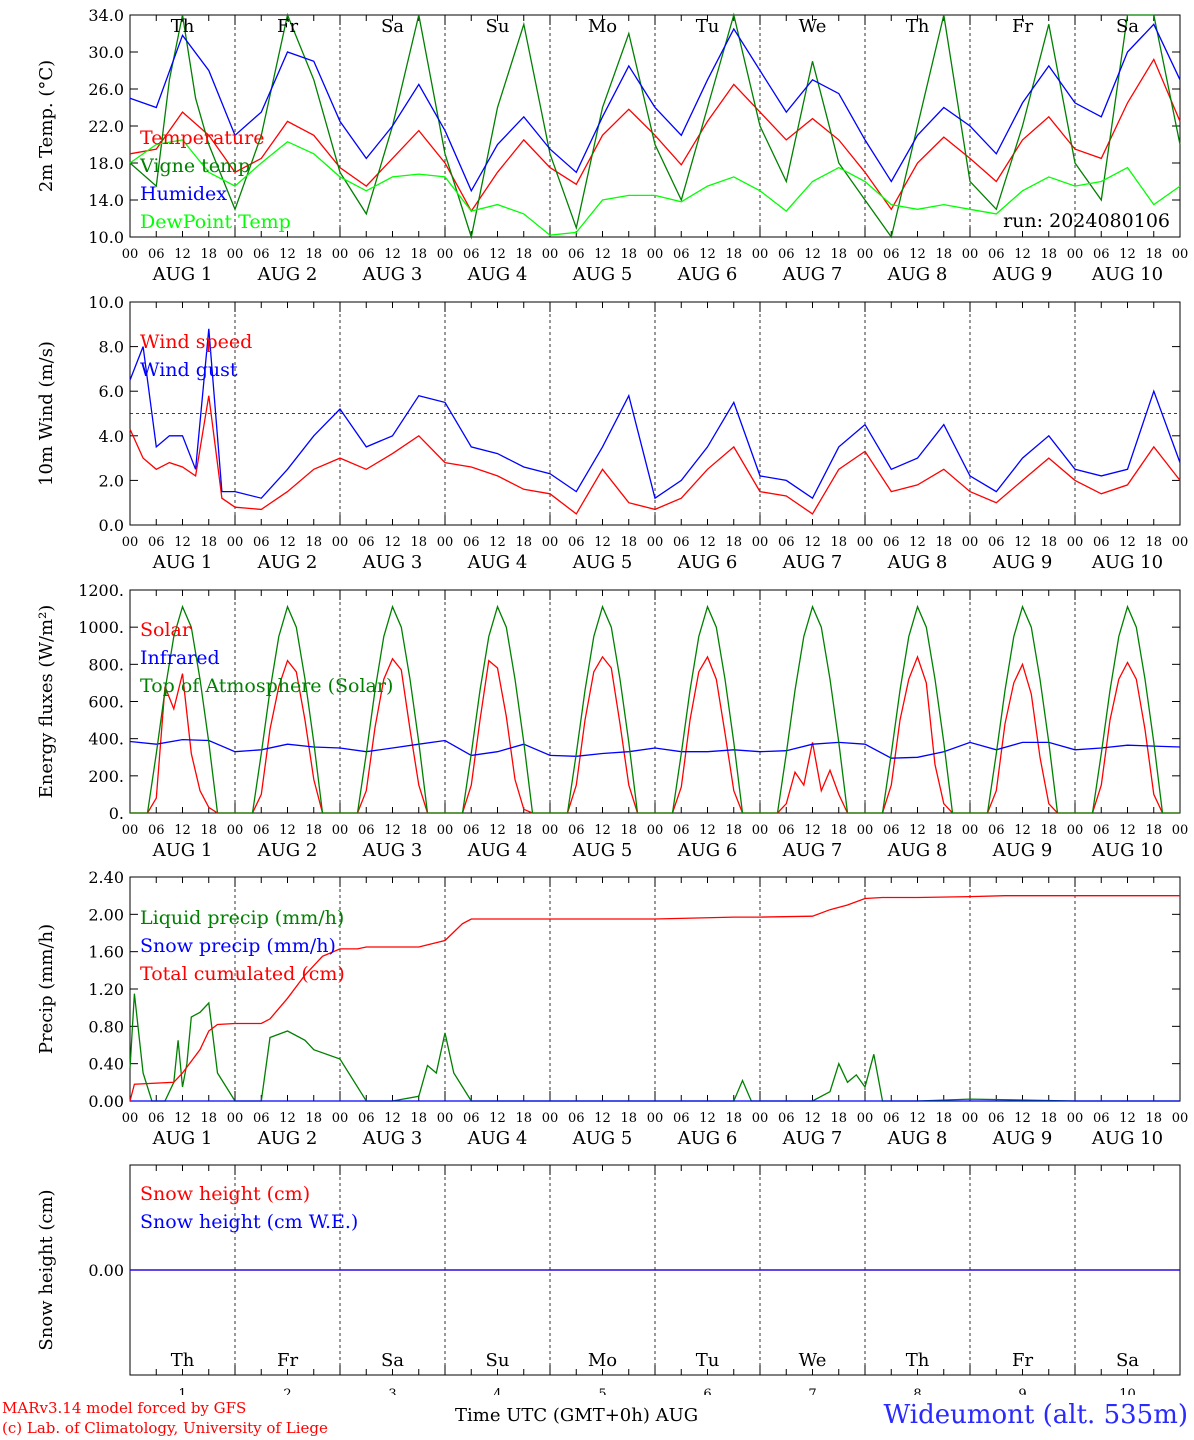 The image size is (1194, 1440). What do you see at coordinates (602, 1138) in the screenshot?
I see `x-date-label: AUG 5` at bounding box center [602, 1138].